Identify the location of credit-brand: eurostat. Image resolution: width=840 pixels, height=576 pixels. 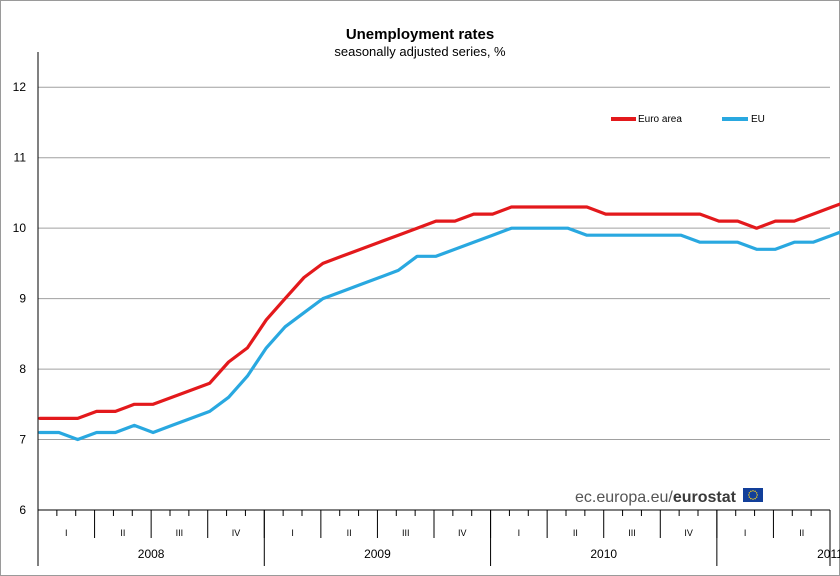
(705, 497).